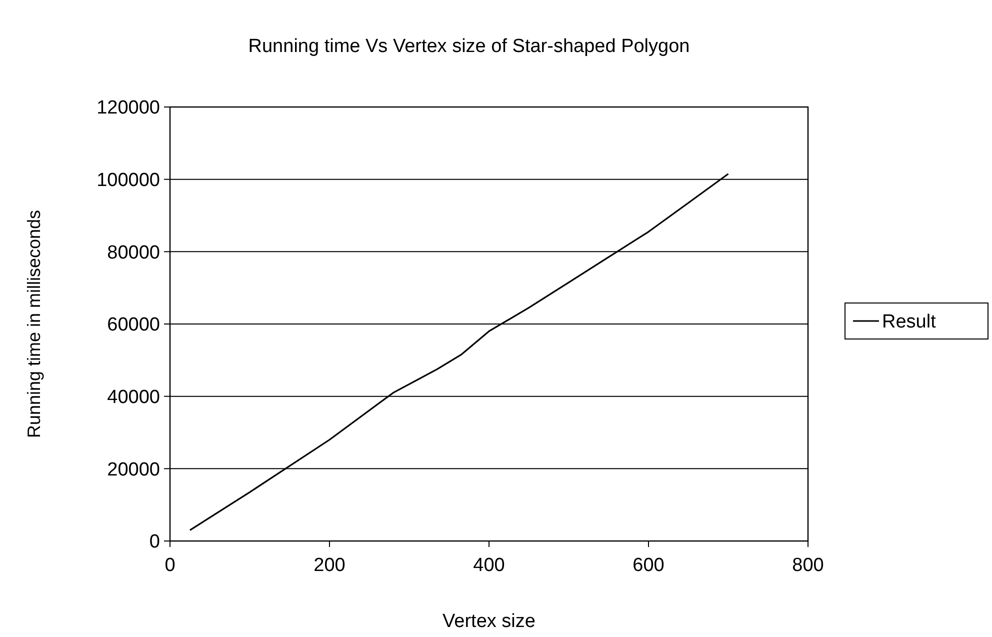 Image resolution: width=992 pixels, height=637 pixels. What do you see at coordinates (648, 565) in the screenshot?
I see `x-tick-label: 600` at bounding box center [648, 565].